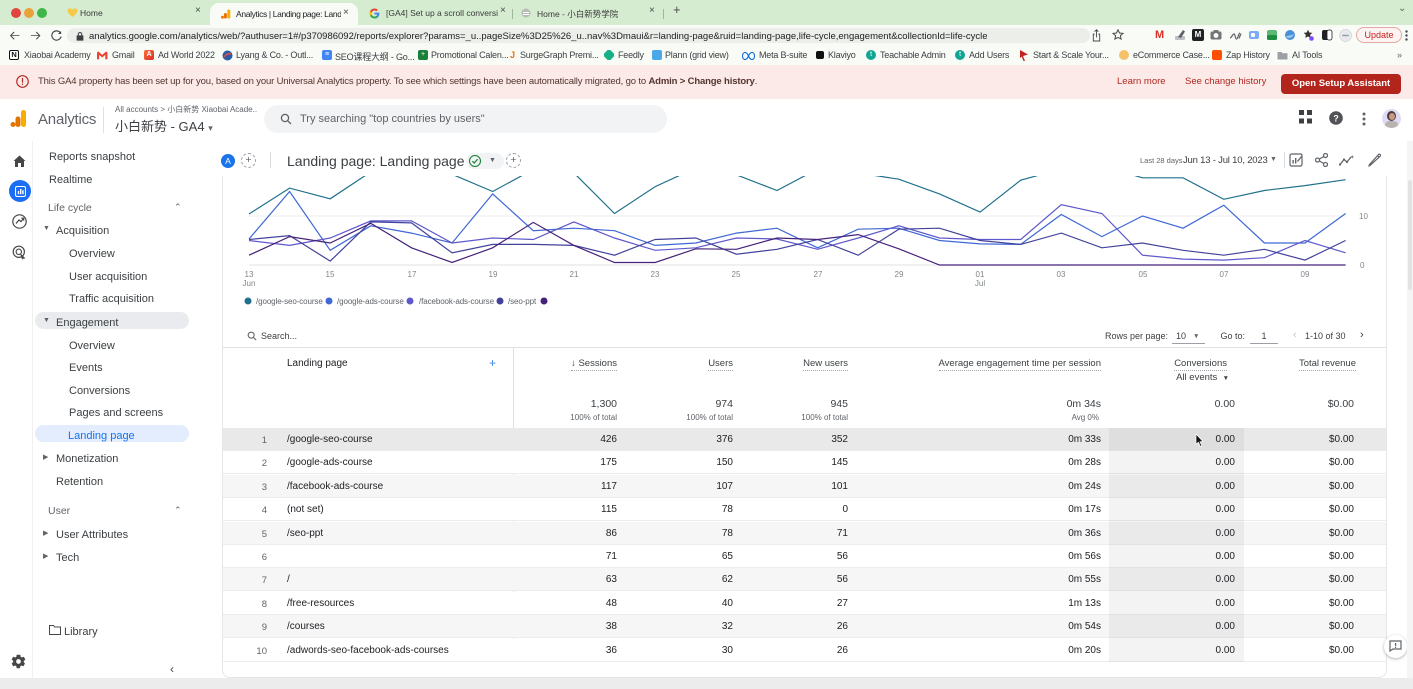 The width and height of the screenshot is (1413, 689). I want to click on svg-text: 21, so click(574, 274).